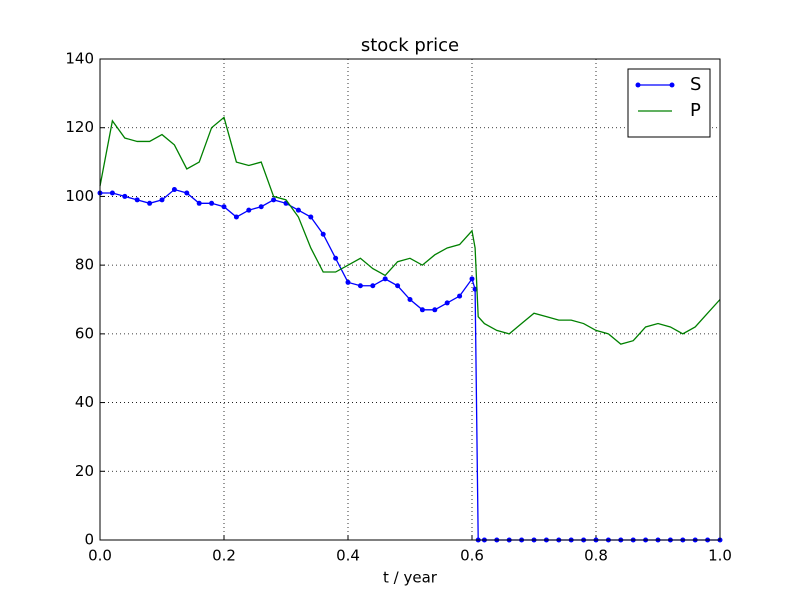 Image resolution: width=800 pixels, height=604 pixels. What do you see at coordinates (84, 471) in the screenshot?
I see `y-tick-label: 20` at bounding box center [84, 471].